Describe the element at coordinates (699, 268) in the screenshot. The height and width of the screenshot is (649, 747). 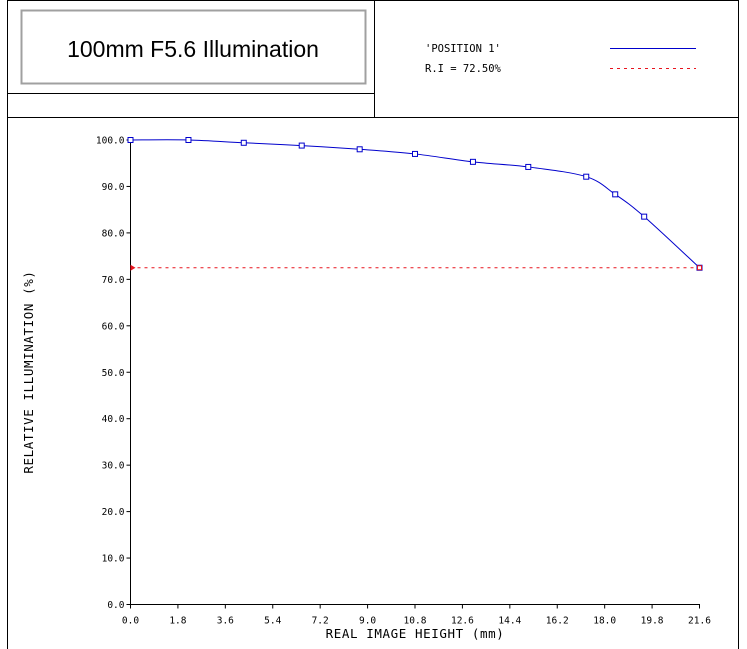
I see `reference-end-marker` at that location.